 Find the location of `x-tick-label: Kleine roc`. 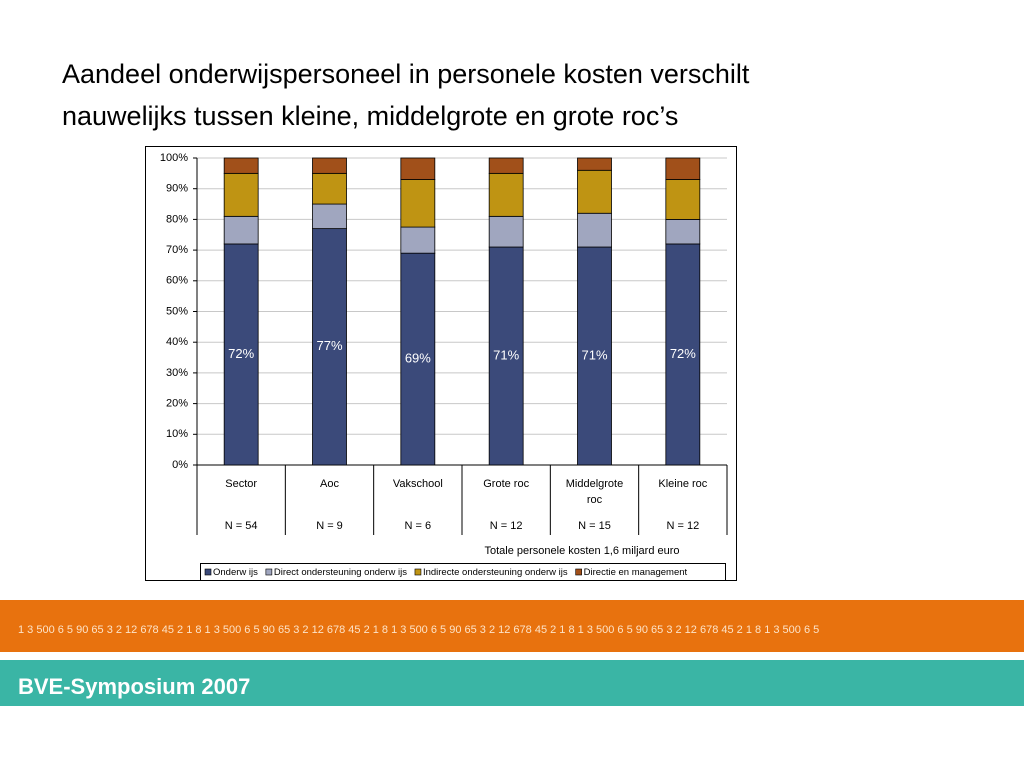

x-tick-label: Kleine roc is located at coordinates (682, 484).